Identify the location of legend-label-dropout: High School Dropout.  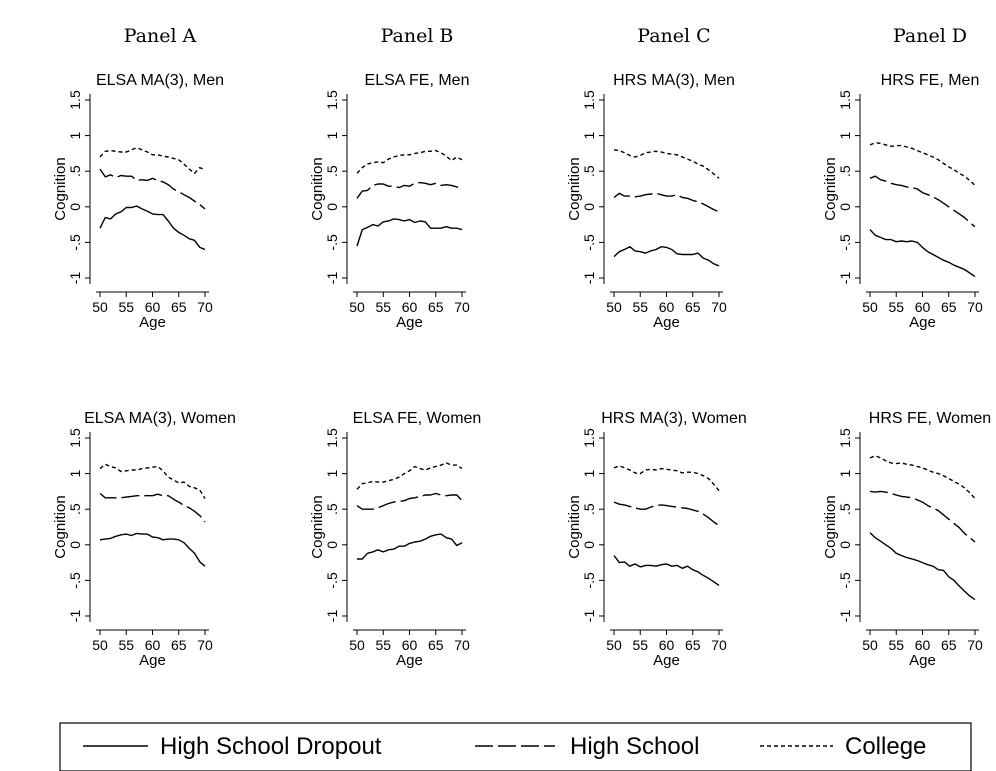
(271, 746).